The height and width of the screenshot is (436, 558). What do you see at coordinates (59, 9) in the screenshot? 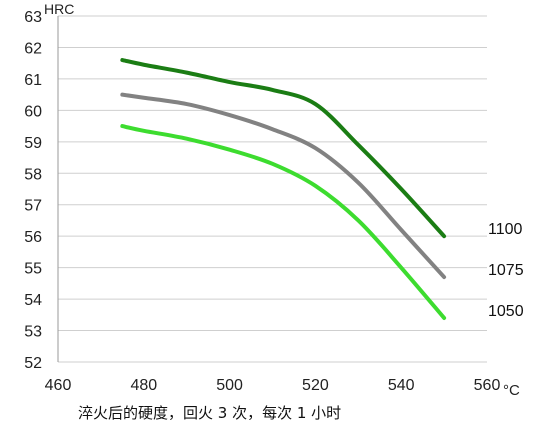
I see `y-axis-unit-label: HRC` at bounding box center [59, 9].